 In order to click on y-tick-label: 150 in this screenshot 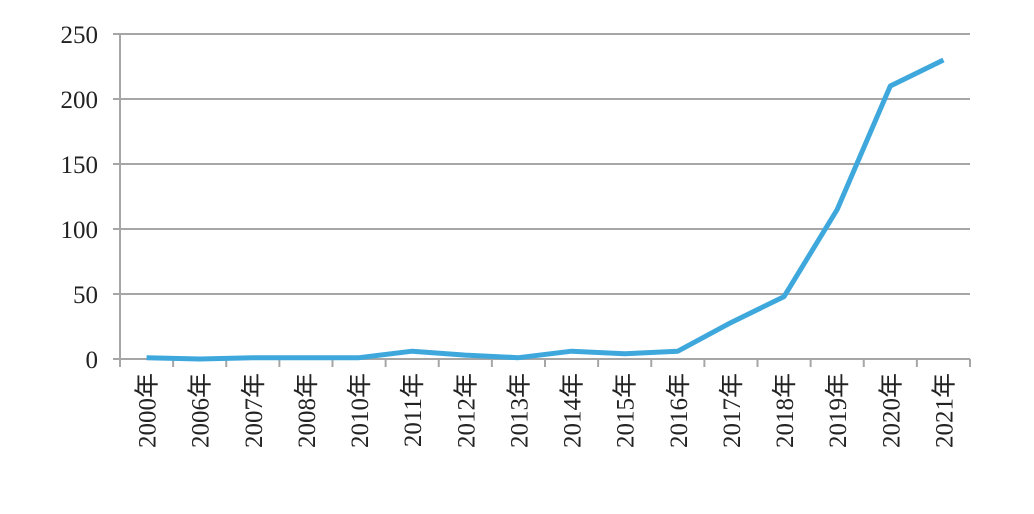, I will do `click(80, 165)`.